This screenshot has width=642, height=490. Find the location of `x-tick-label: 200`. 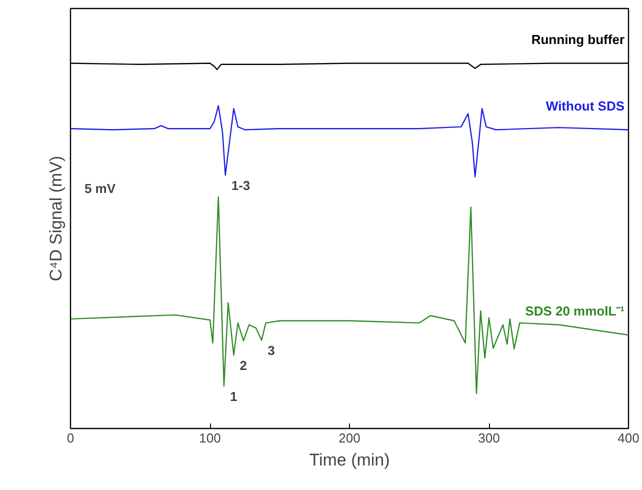

x-tick-label: 200 is located at coordinates (349, 438).